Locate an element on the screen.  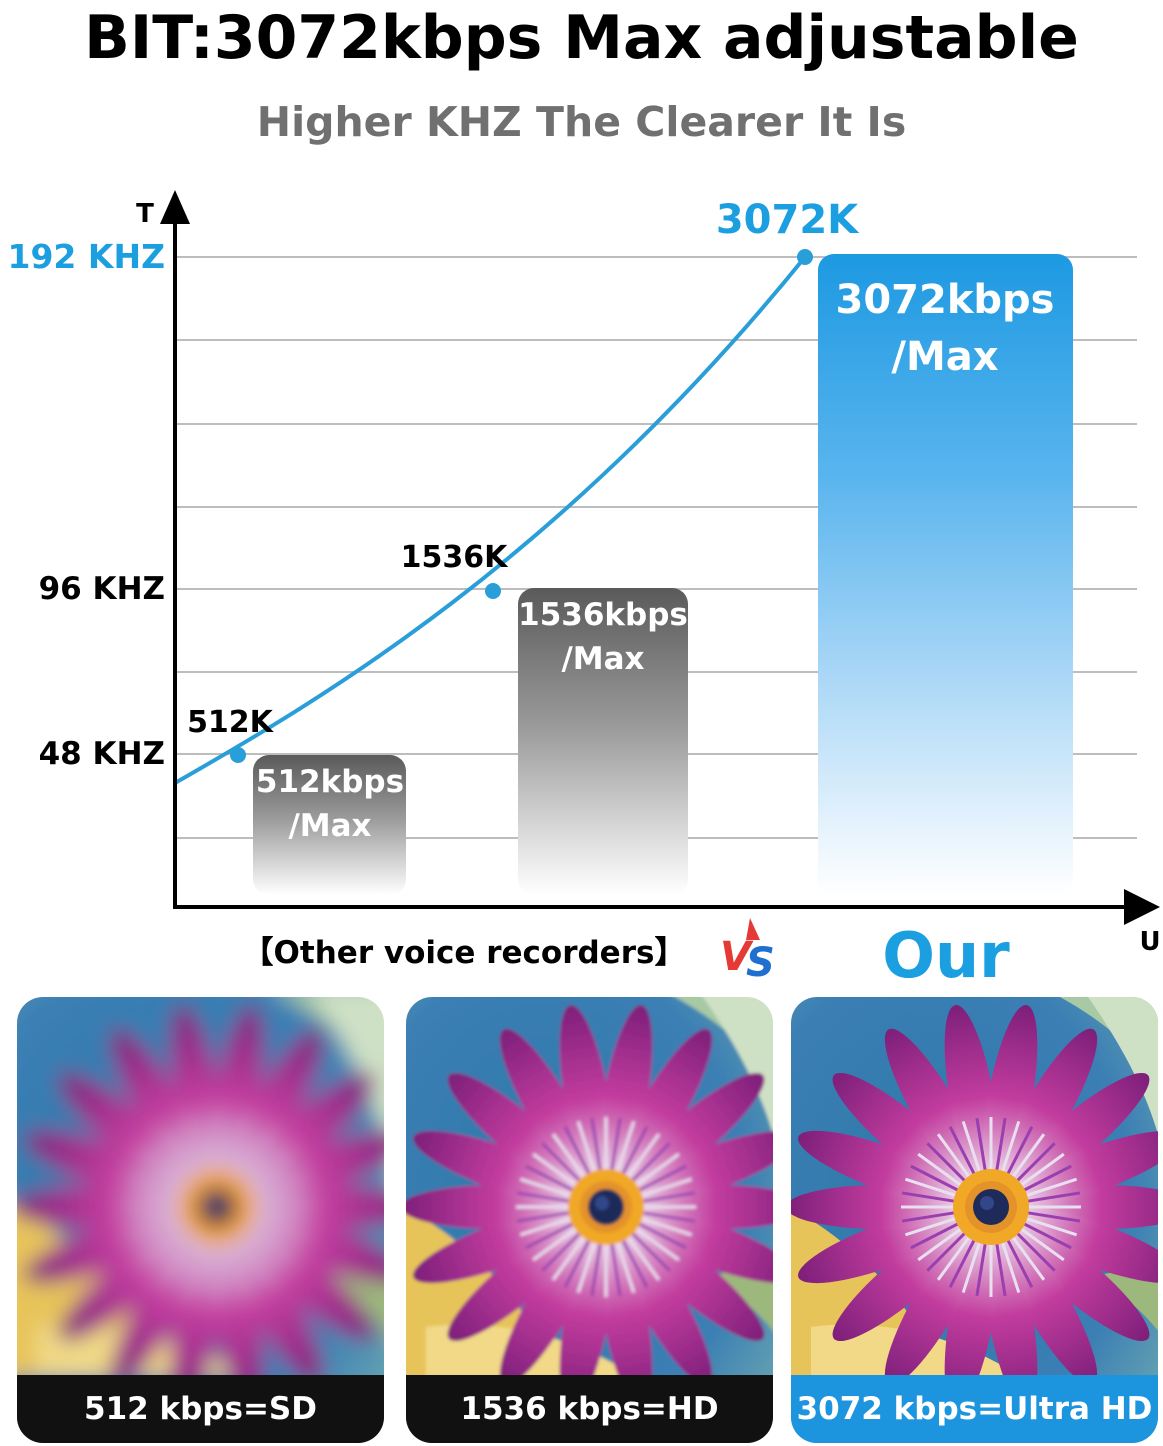
flower-image-hd is located at coordinates (589, 1220).